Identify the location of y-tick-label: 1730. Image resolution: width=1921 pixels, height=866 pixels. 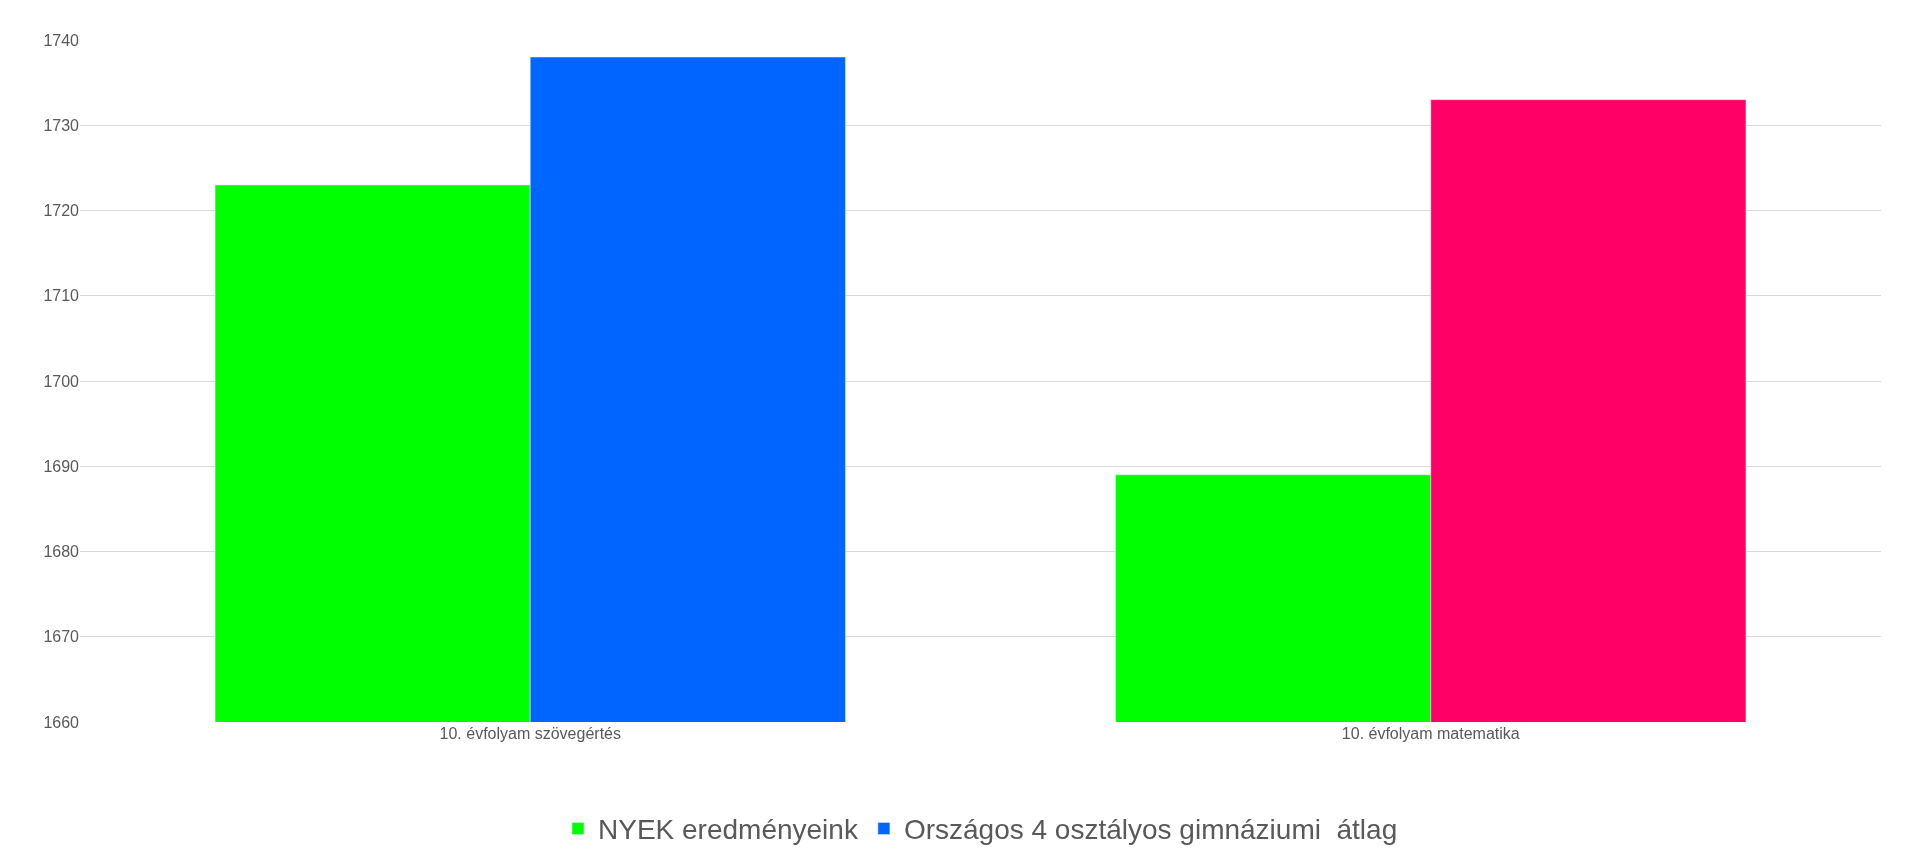
(61, 125).